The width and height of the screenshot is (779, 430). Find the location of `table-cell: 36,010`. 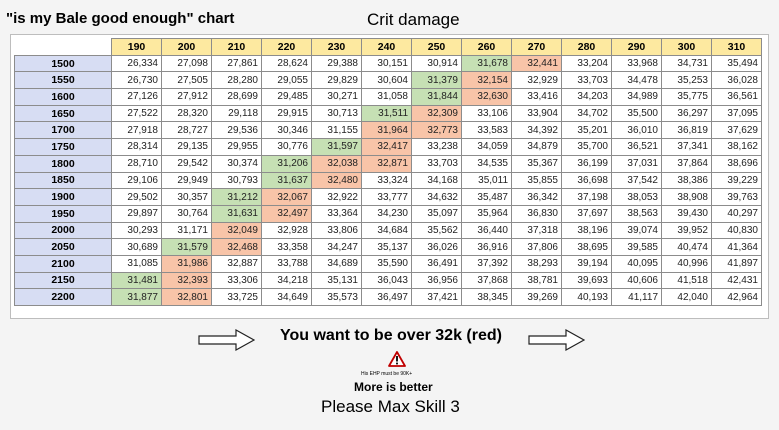

table-cell: 36,010 is located at coordinates (636, 130).